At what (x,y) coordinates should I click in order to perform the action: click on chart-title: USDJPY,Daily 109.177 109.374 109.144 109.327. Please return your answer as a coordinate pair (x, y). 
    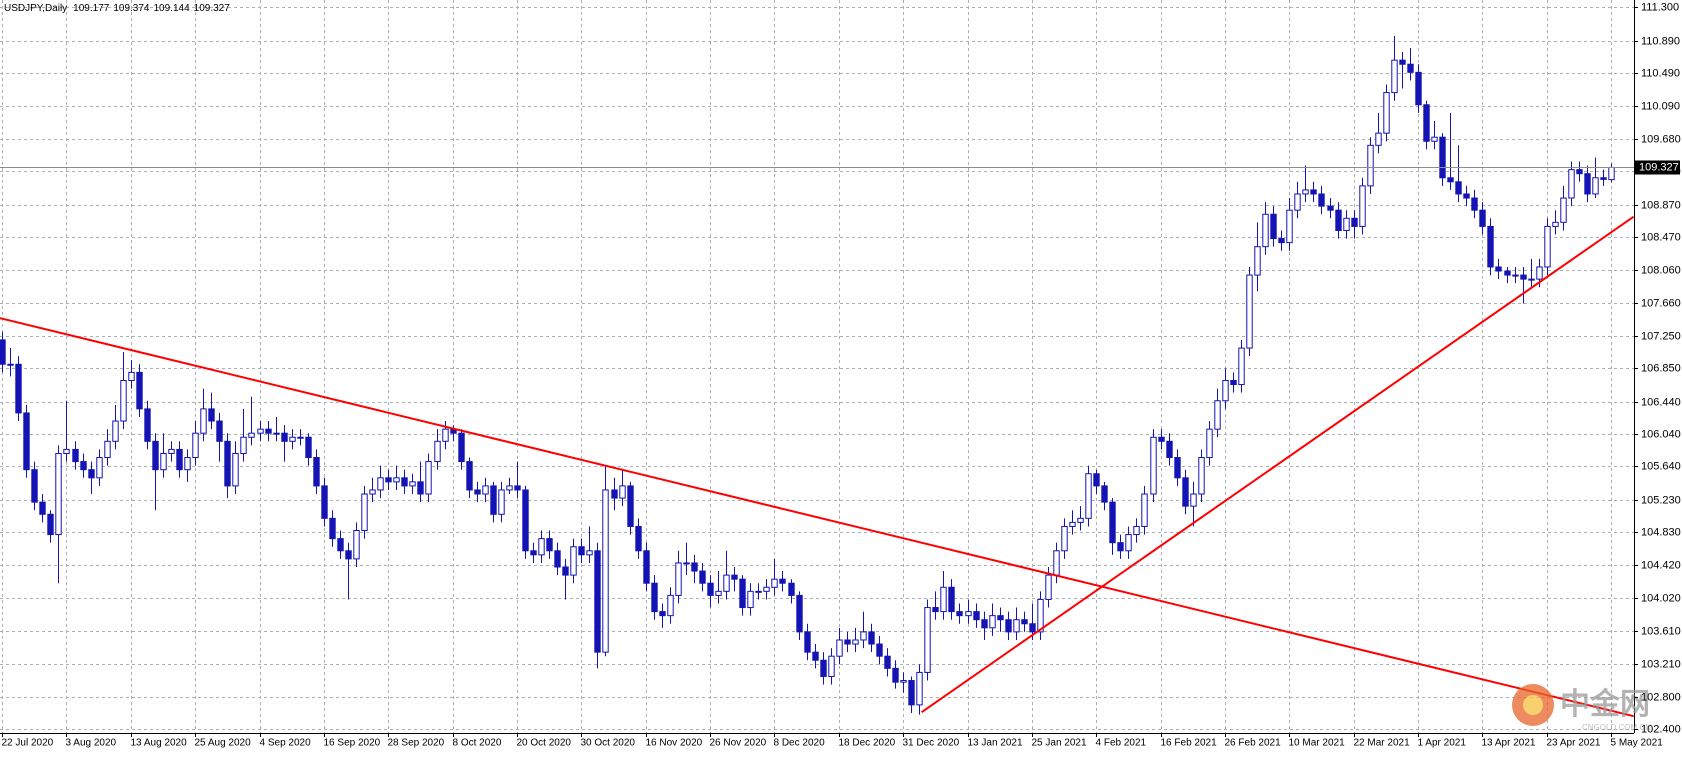
    Looking at the image, I should click on (117, 8).